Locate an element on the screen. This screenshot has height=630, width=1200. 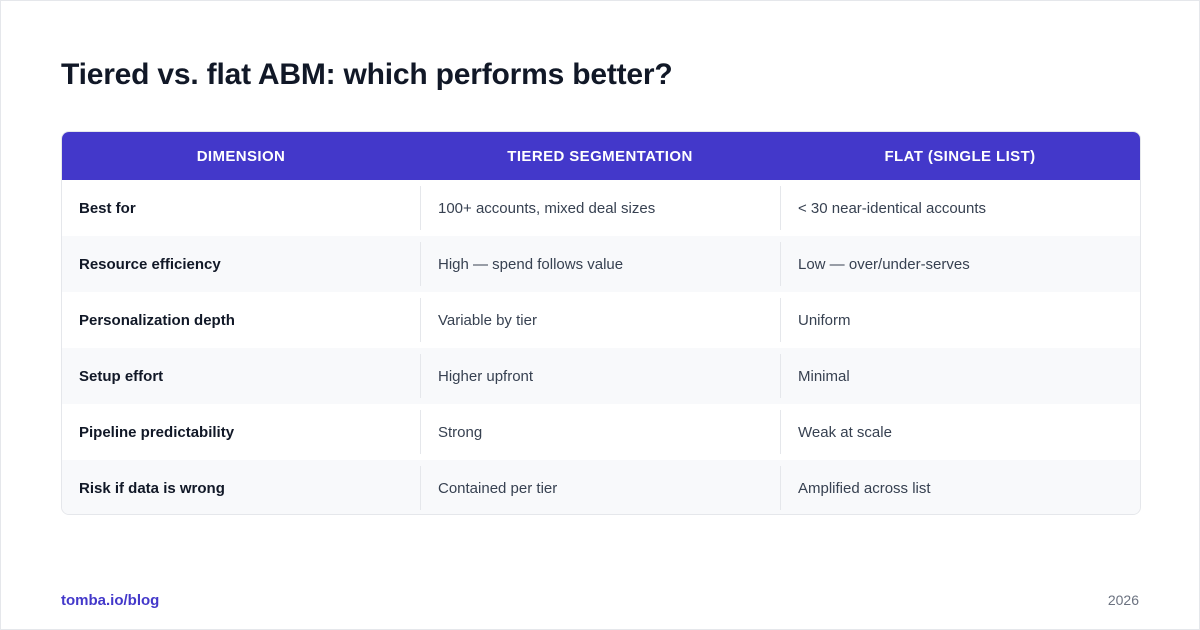
dimension-cell: Setup effort is located at coordinates (121, 376).